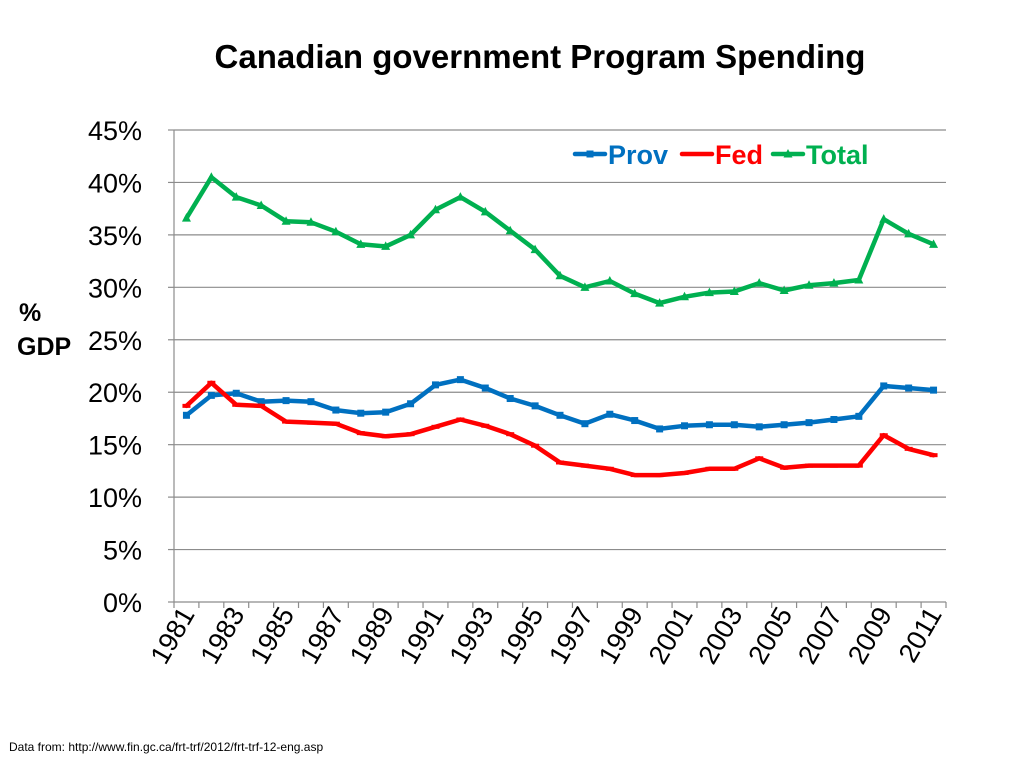  What do you see at coordinates (422, 635) in the screenshot?
I see `x-tick-label: 1991` at bounding box center [422, 635].